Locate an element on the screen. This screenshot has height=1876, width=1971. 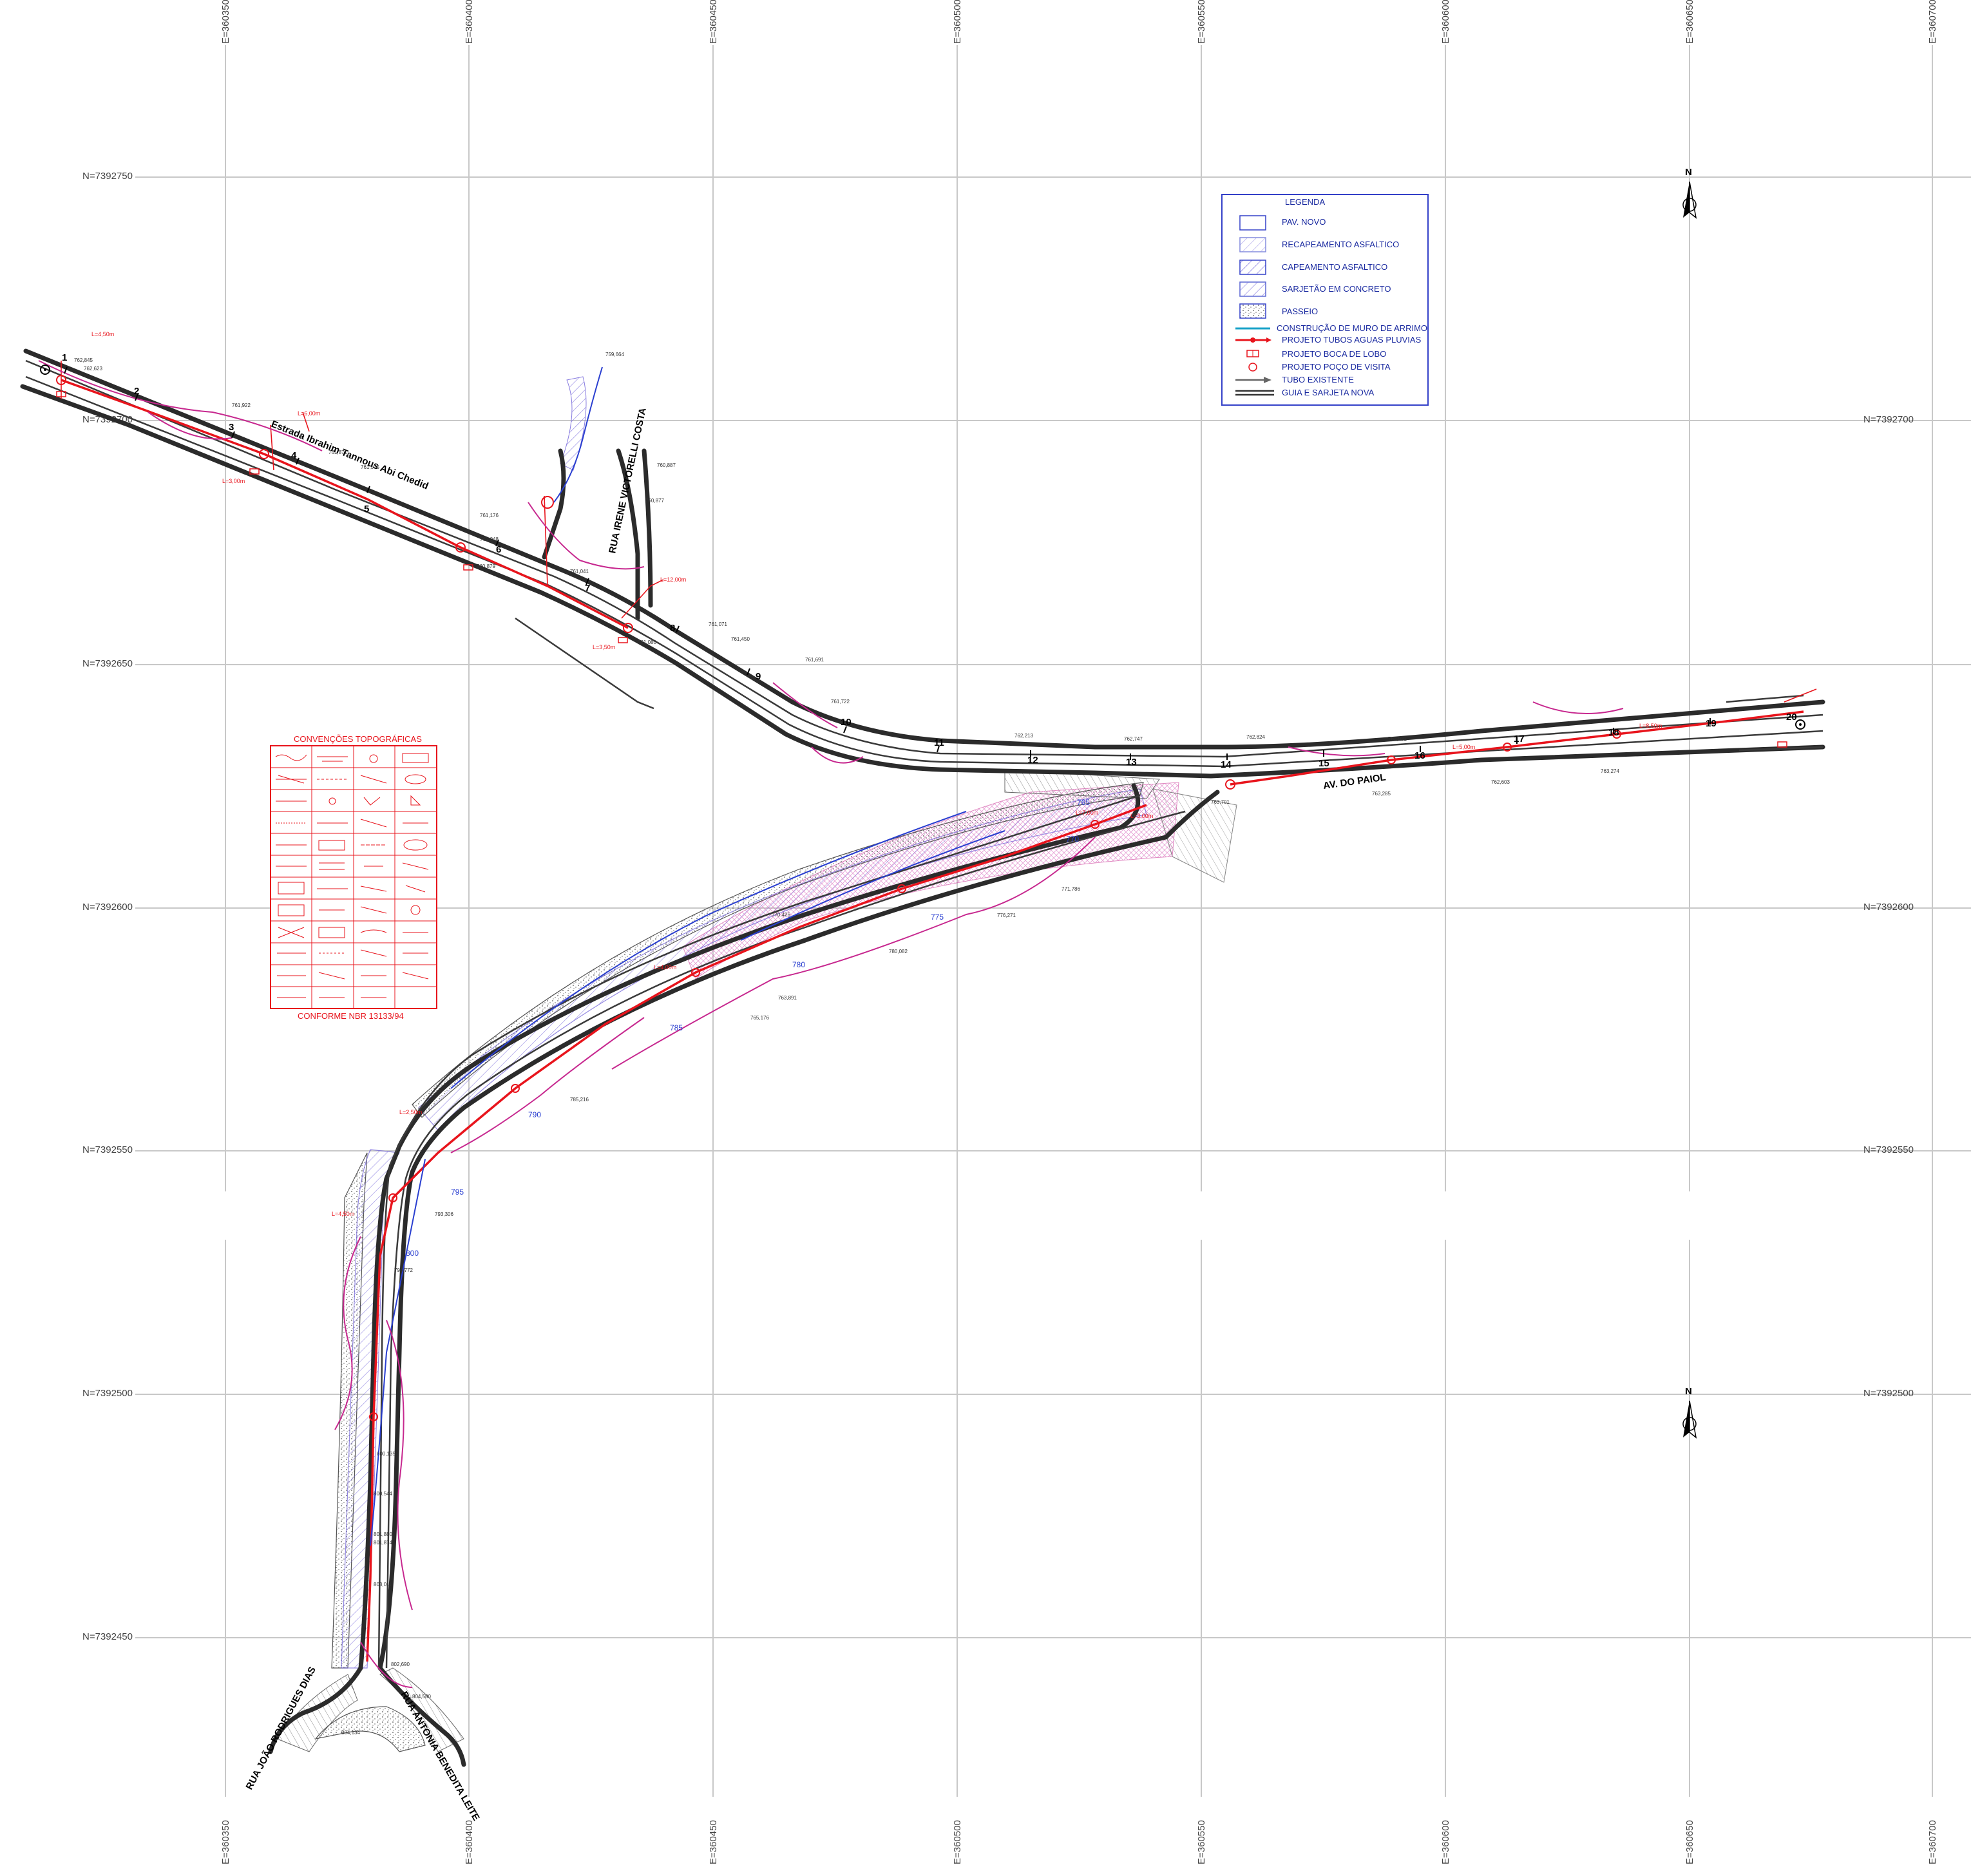
north-arrow-label: N is located at coordinates (1688, 172).